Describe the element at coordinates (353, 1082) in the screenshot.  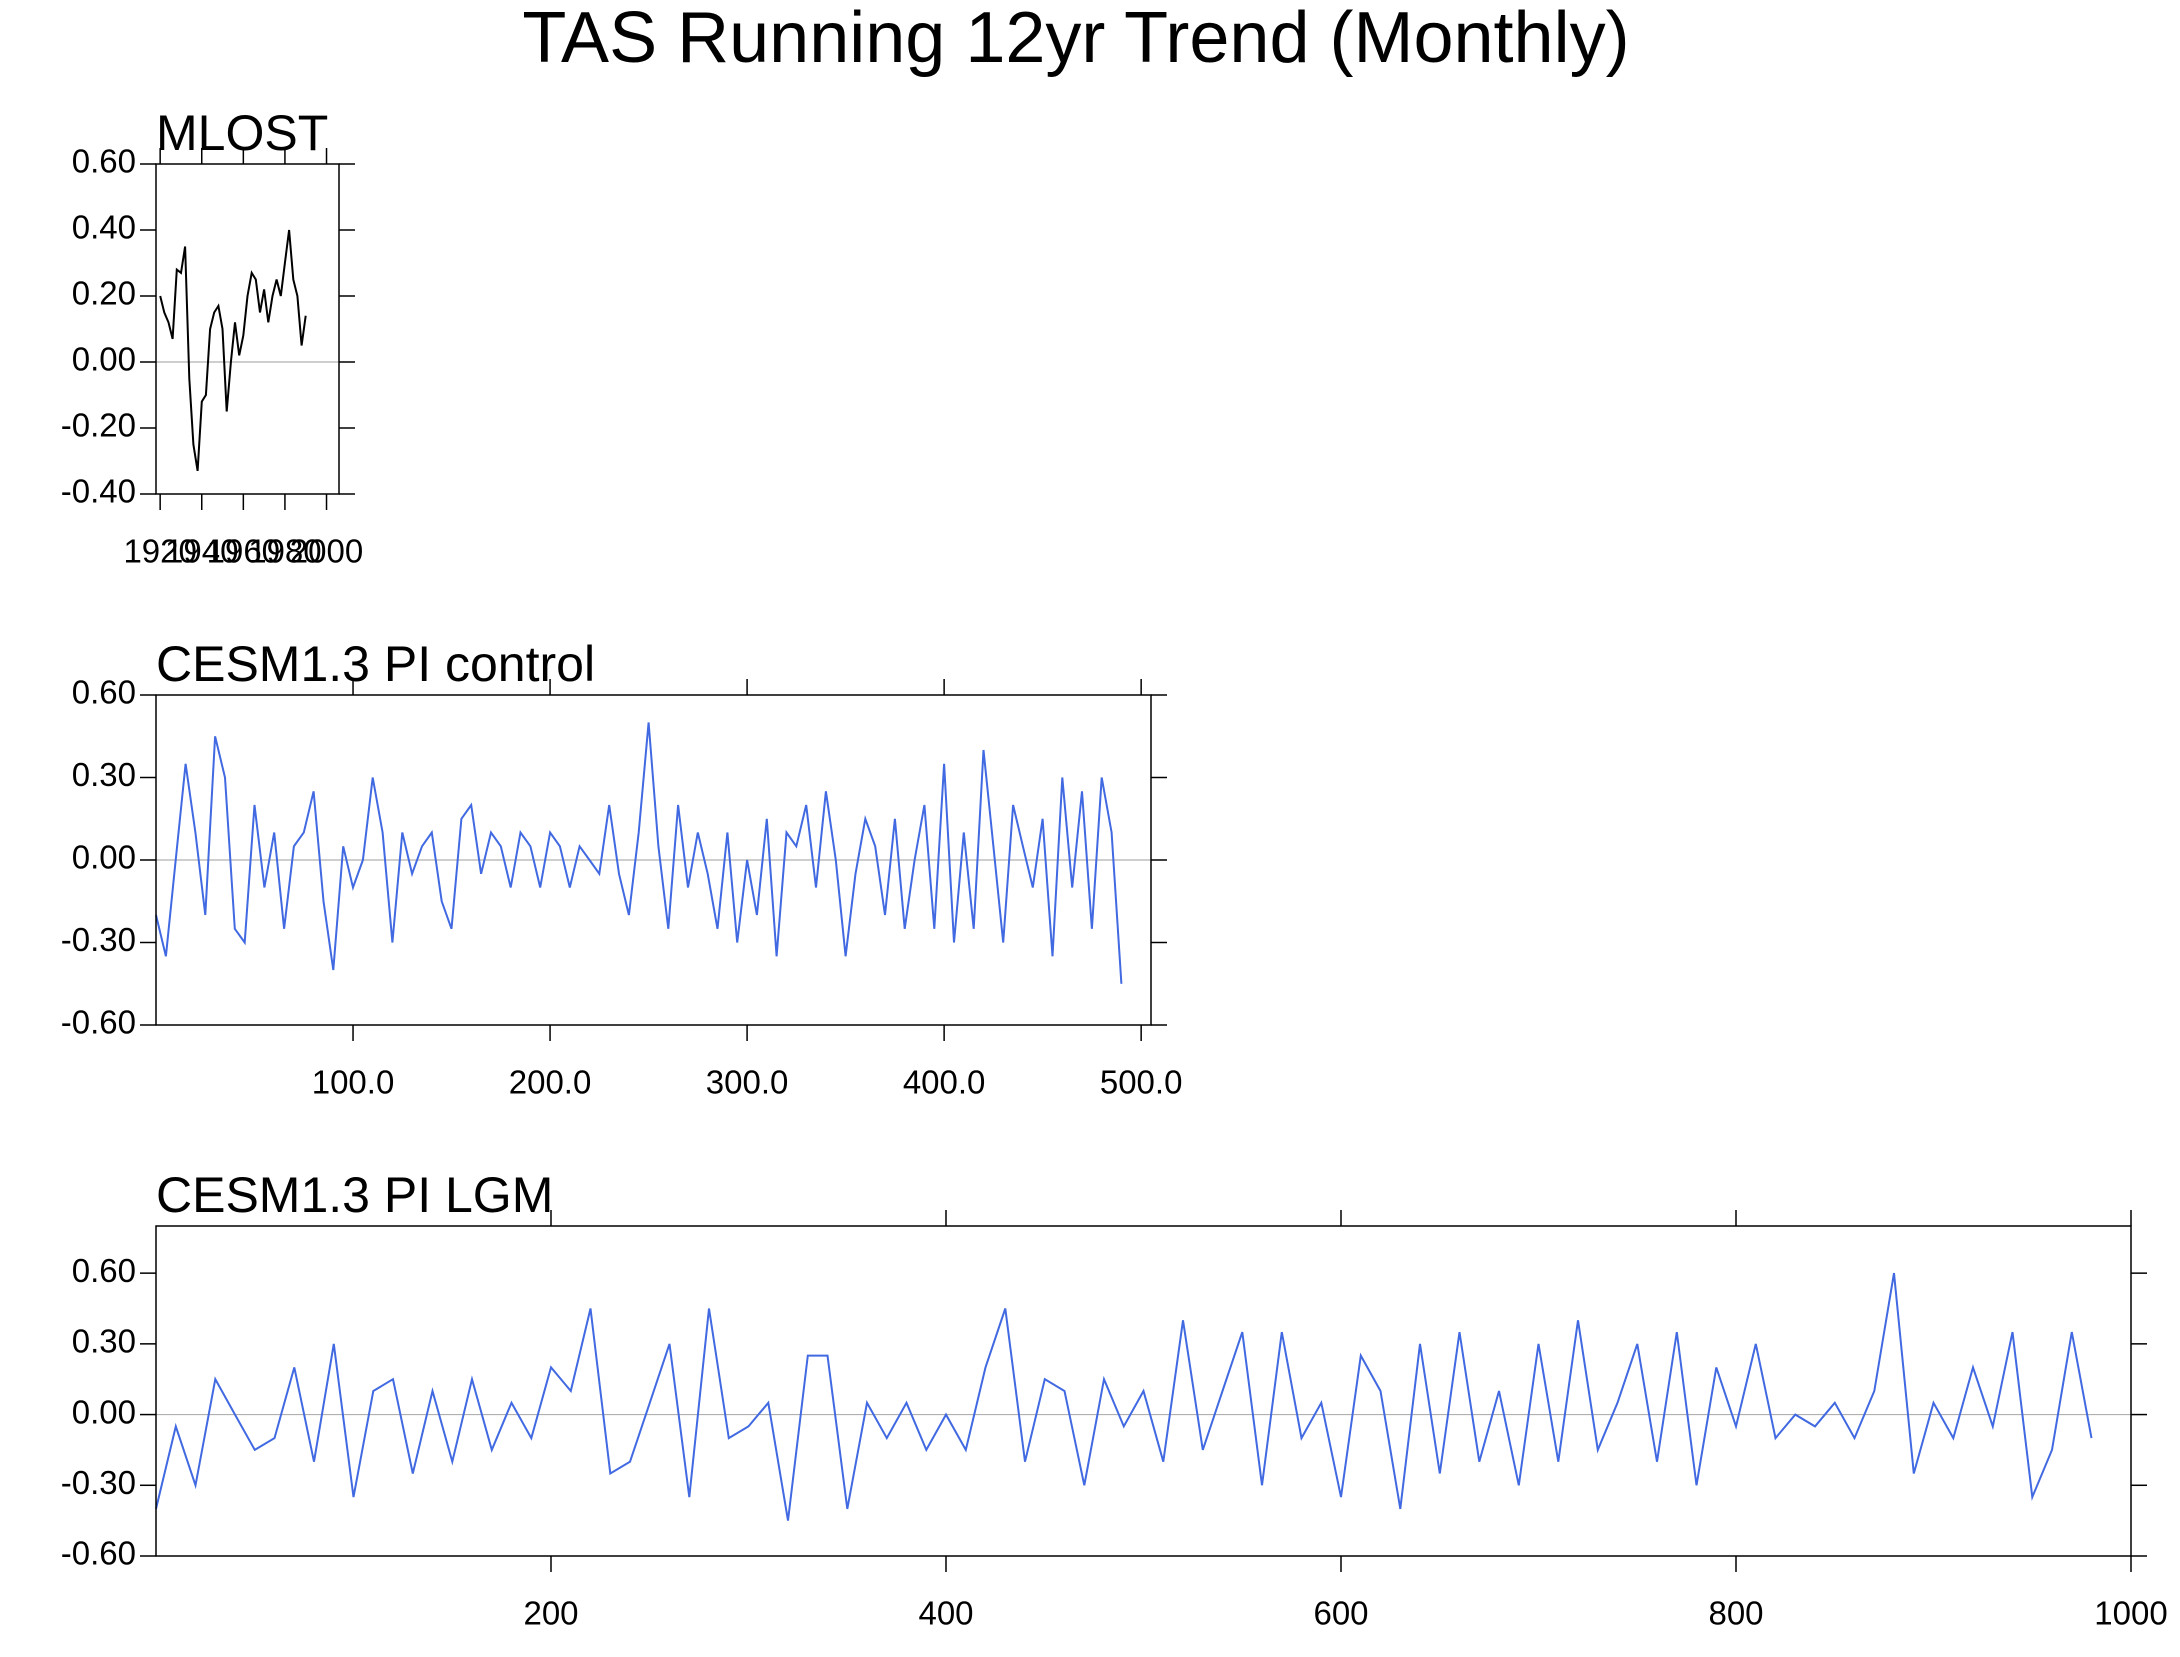
I see `x-tick-label: 100.0` at that location.